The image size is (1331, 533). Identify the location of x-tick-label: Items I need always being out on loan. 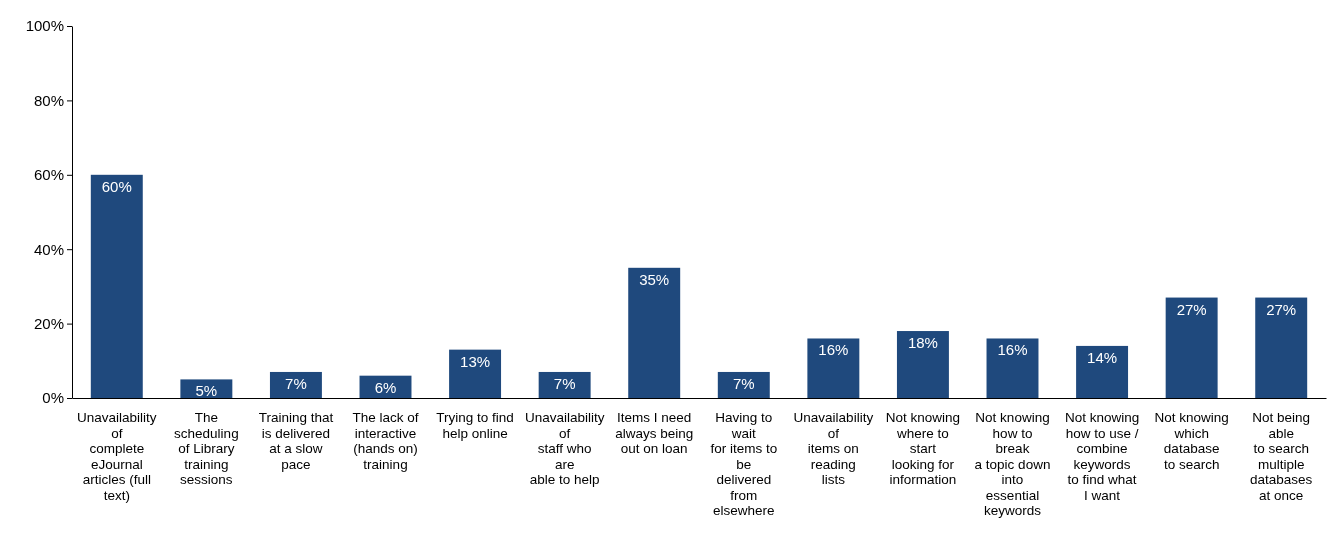
(654, 433).